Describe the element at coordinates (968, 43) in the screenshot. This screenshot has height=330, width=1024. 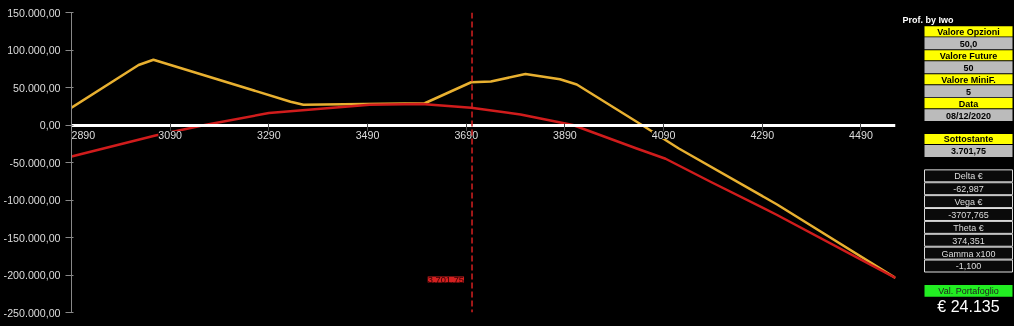
I see `text: 50,0` at that location.